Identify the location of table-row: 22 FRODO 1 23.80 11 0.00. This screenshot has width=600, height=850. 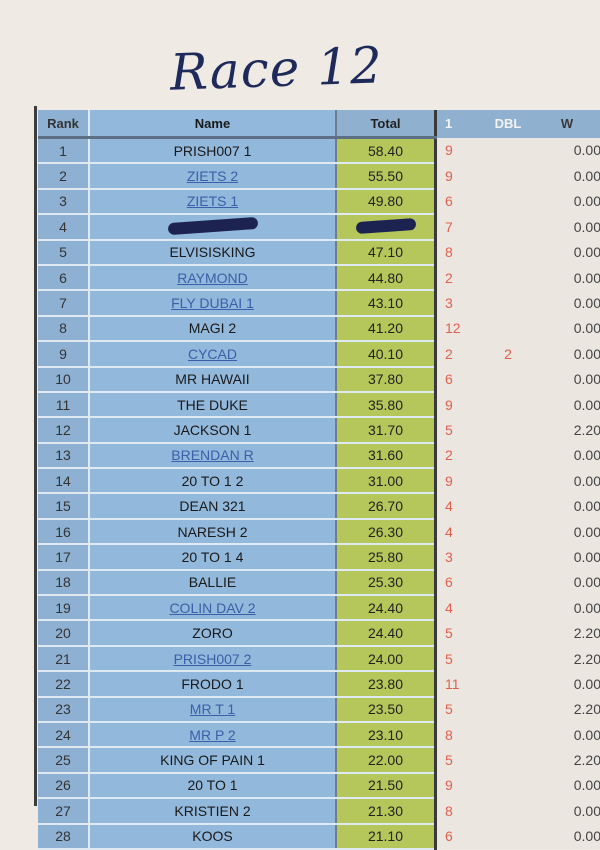
(319, 684).